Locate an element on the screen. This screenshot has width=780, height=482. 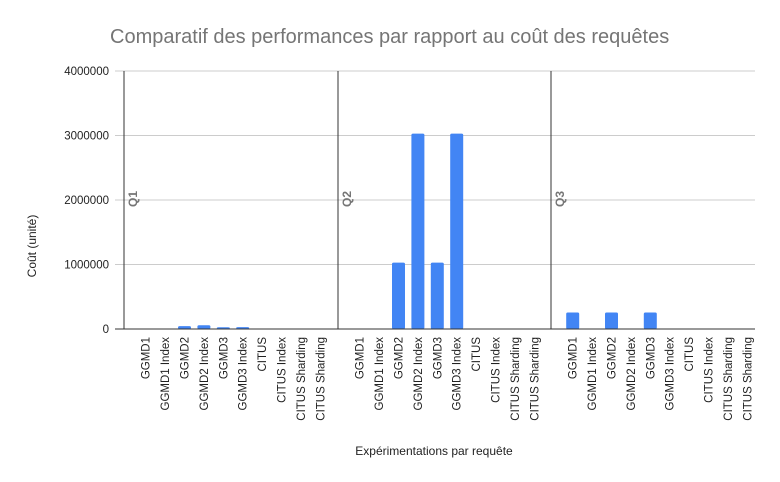
group-labels: Q1 Q2 Q3 is located at coordinates (346, 199).